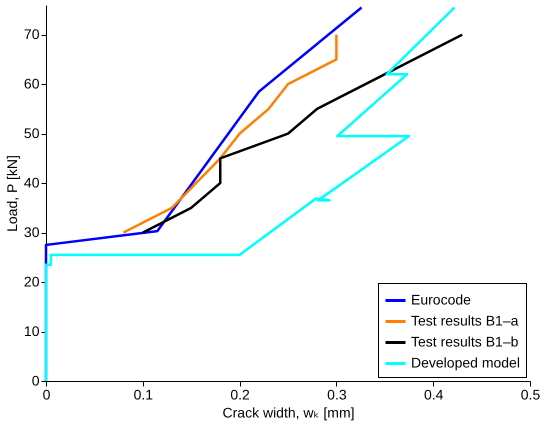  What do you see at coordinates (32, 84) in the screenshot?
I see `y-tick-label: 60` at bounding box center [32, 84].